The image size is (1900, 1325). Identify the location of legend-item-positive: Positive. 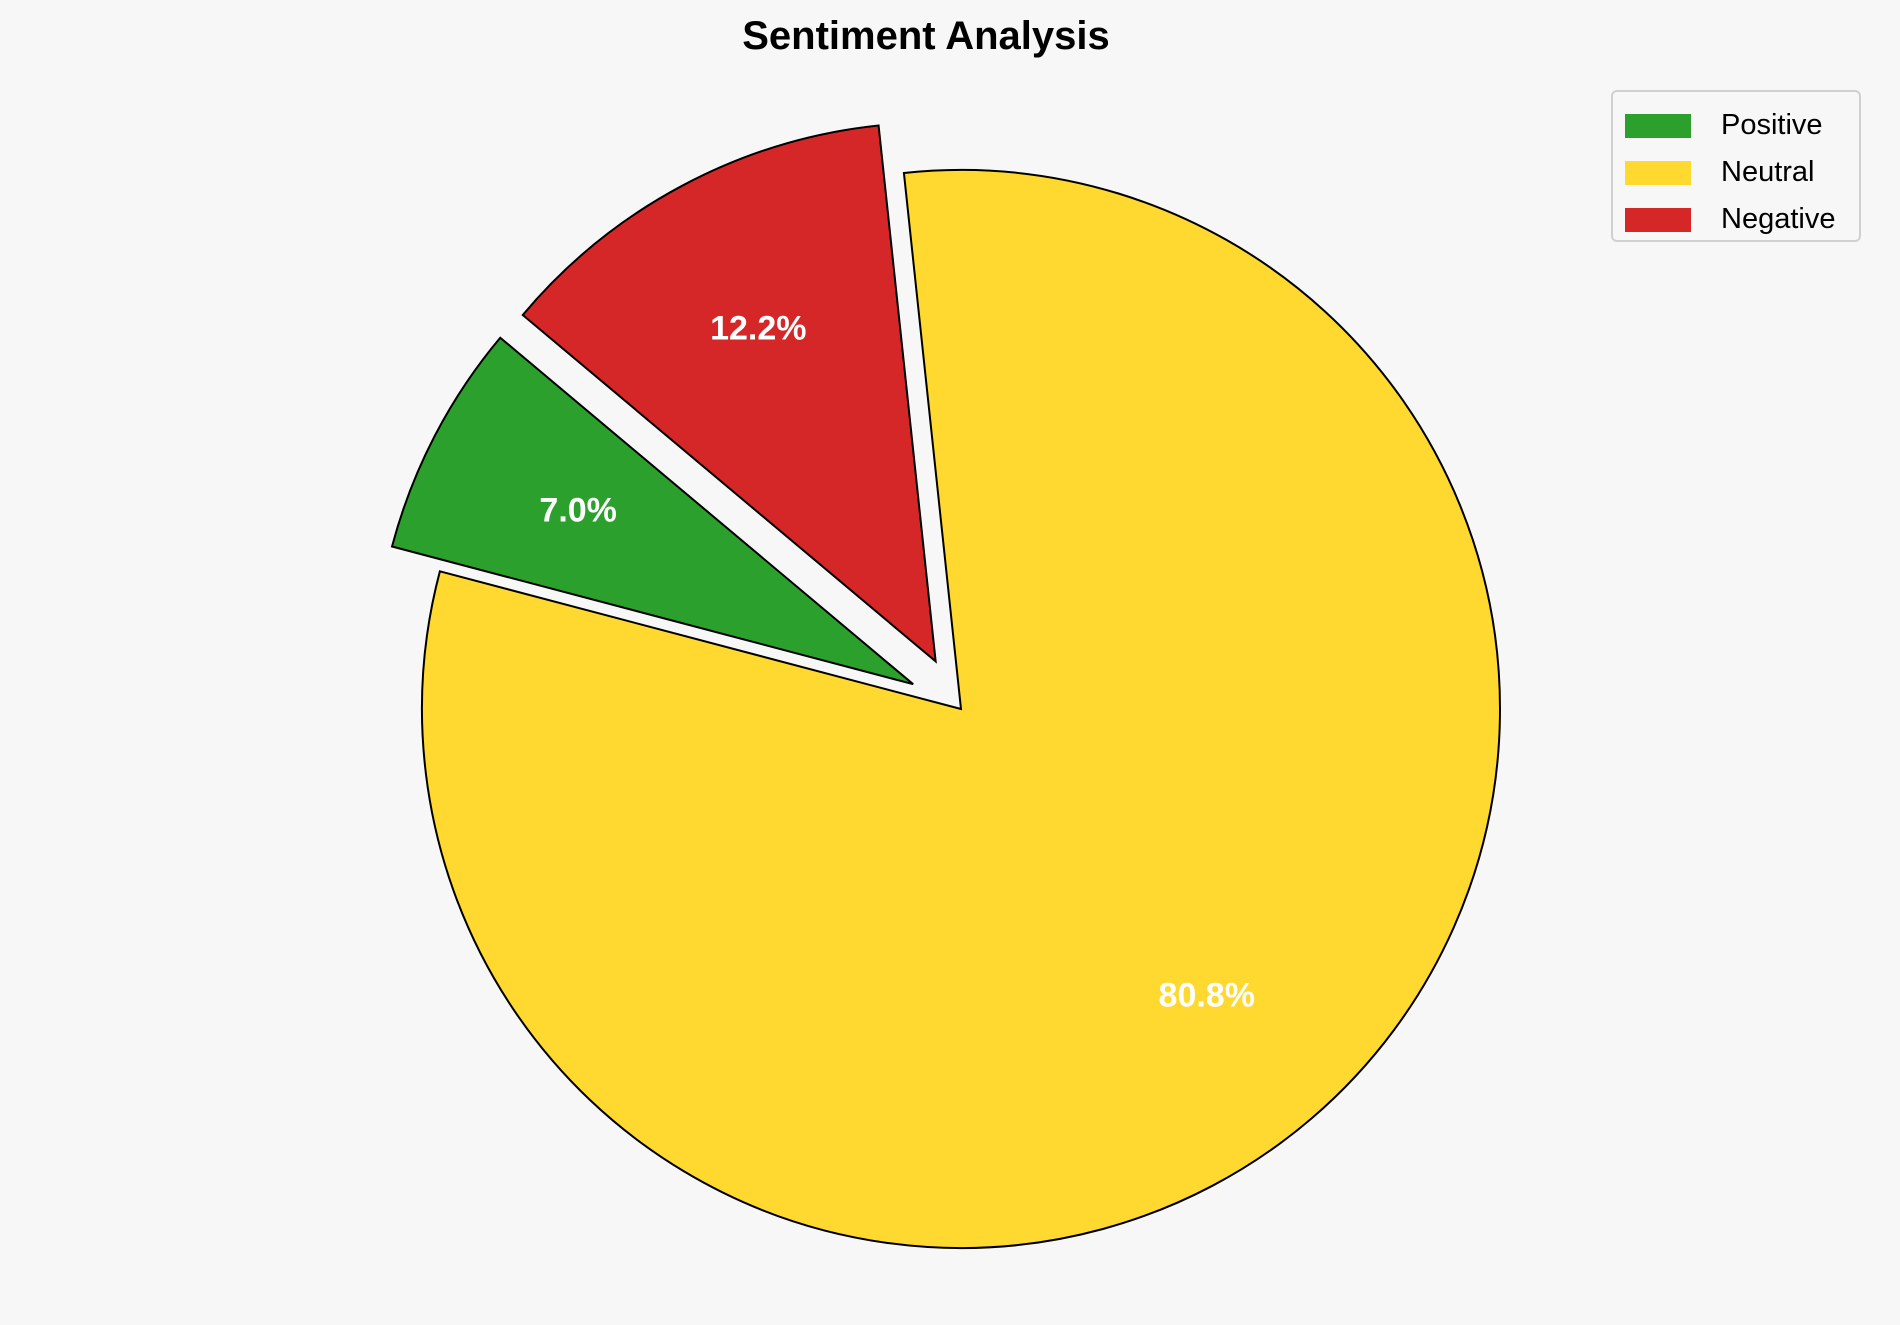
(1736, 125).